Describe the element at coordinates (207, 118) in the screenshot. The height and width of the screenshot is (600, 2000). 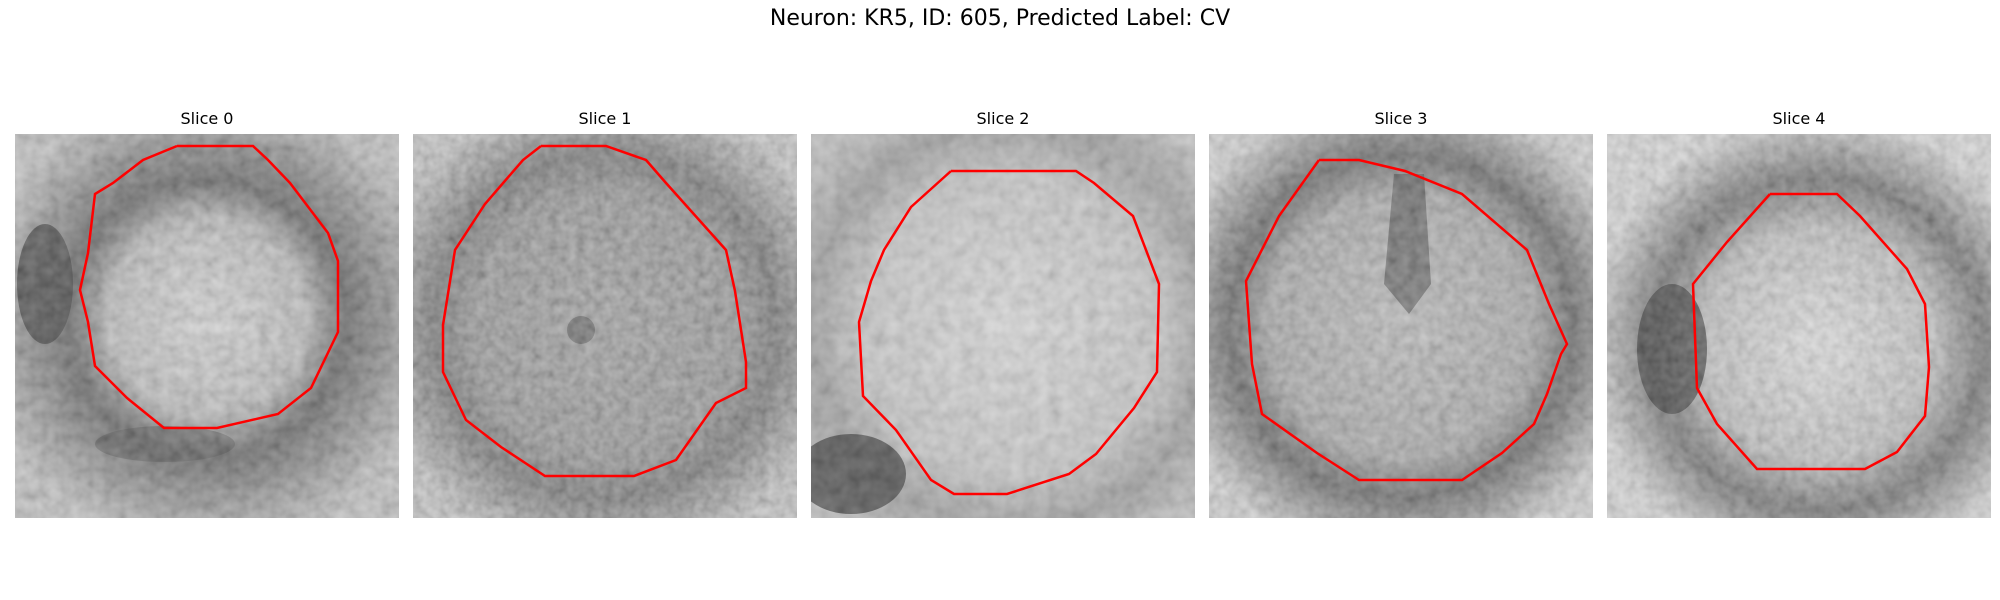
I see `slice-title: Slice 0` at that location.